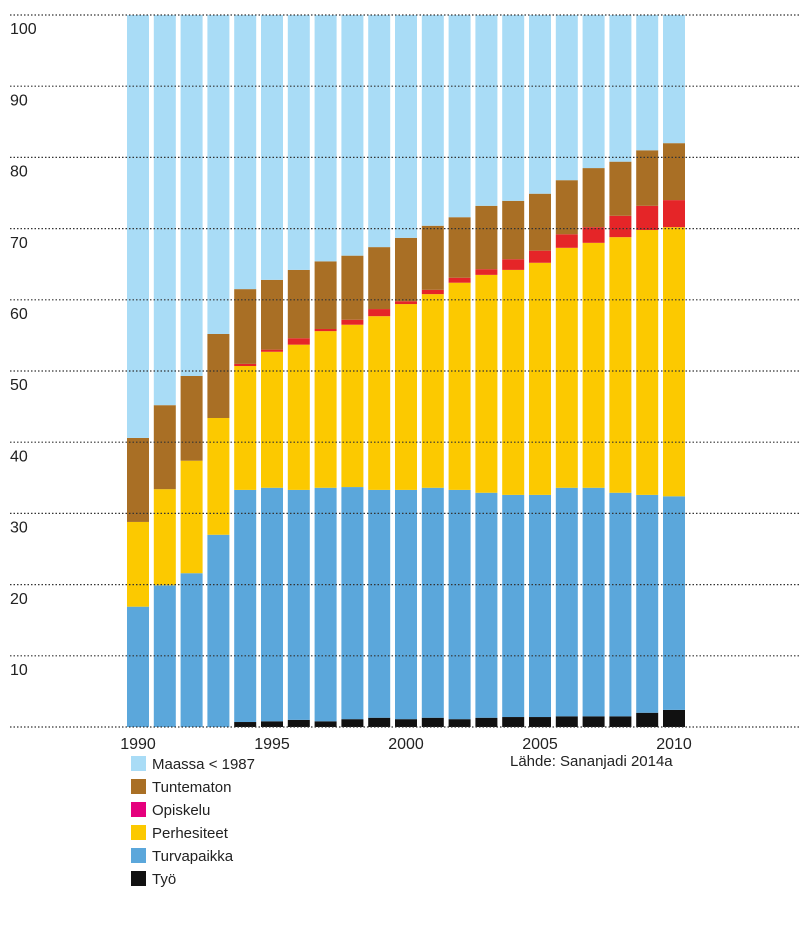 Image resolution: width=803 pixels, height=929 pixels. I want to click on x-tick-label: 1995, so click(272, 744).